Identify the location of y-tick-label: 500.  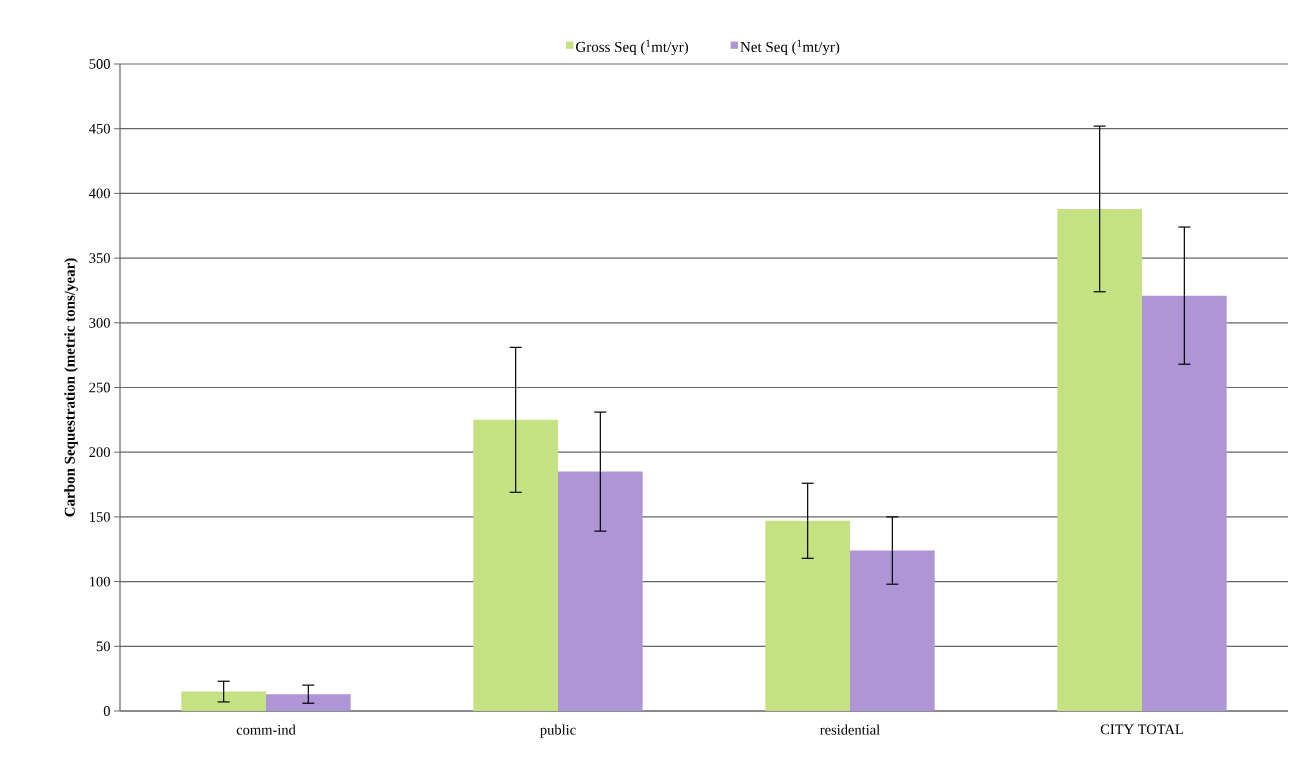
(99, 64).